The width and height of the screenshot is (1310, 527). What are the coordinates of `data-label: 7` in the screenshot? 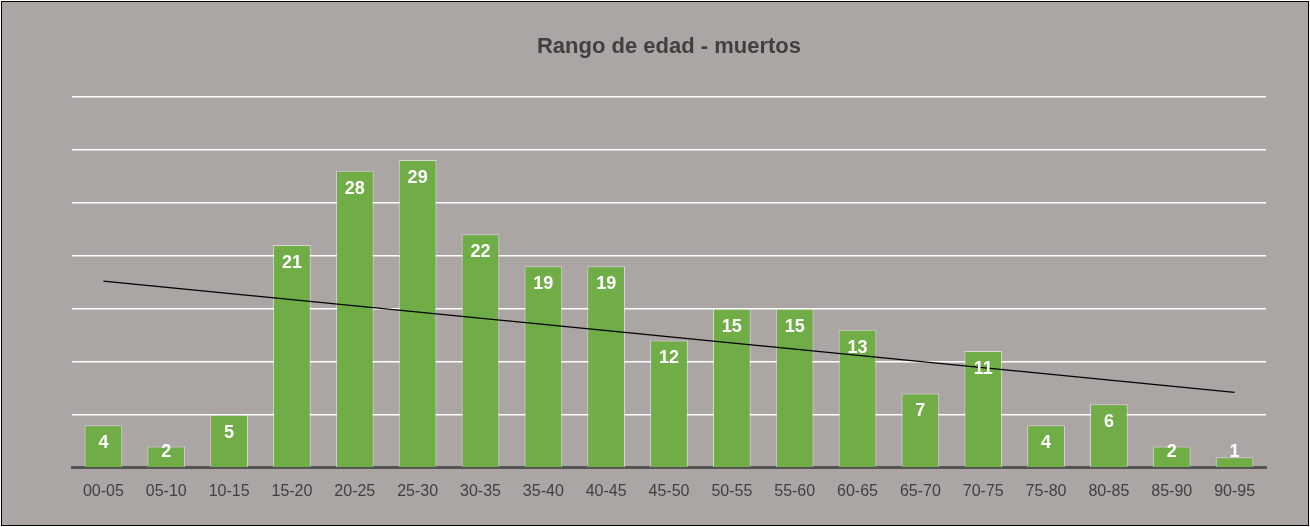 It's located at (920, 410).